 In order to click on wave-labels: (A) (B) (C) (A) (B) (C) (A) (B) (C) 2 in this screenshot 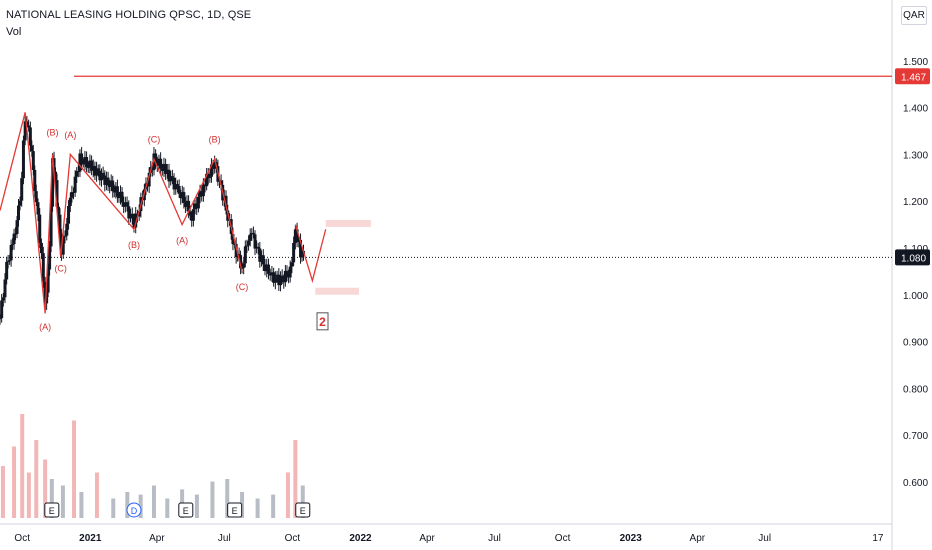, I will do `click(184, 230)`.